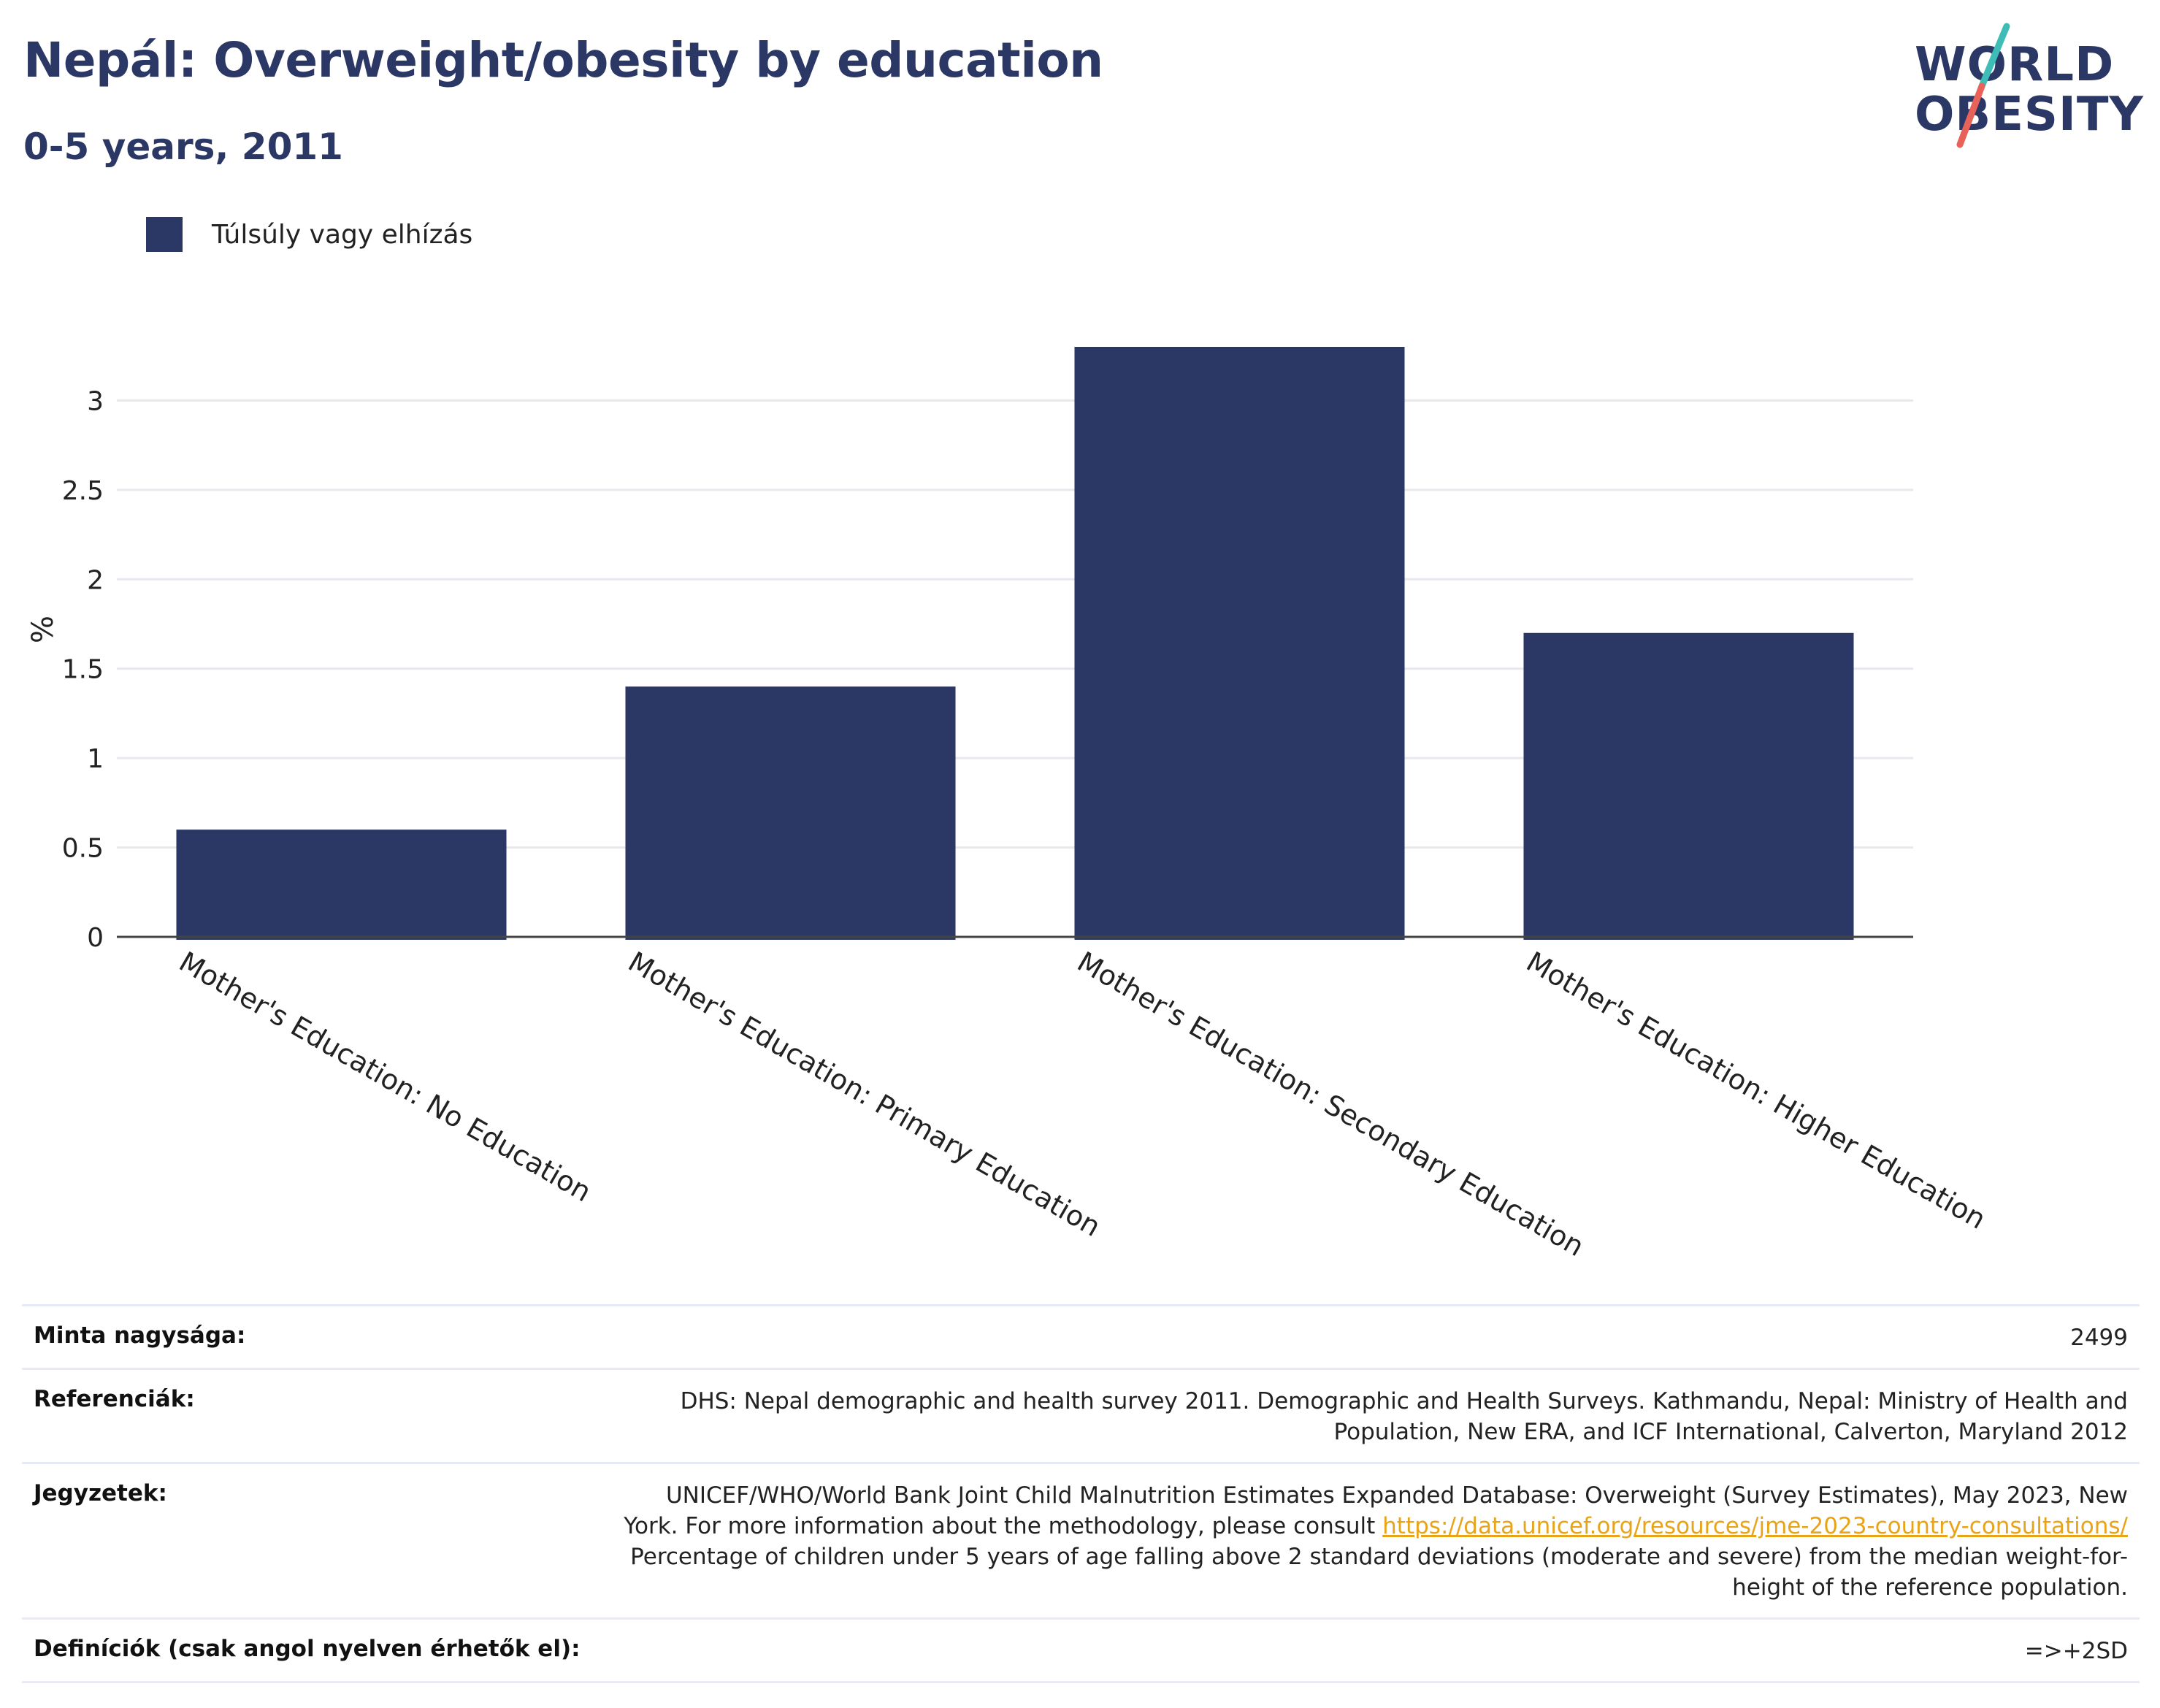 The height and width of the screenshot is (1708, 2160). Describe the element at coordinates (385, 1077) in the screenshot. I see `x-tick-label: Mother's Education: No Education` at that location.